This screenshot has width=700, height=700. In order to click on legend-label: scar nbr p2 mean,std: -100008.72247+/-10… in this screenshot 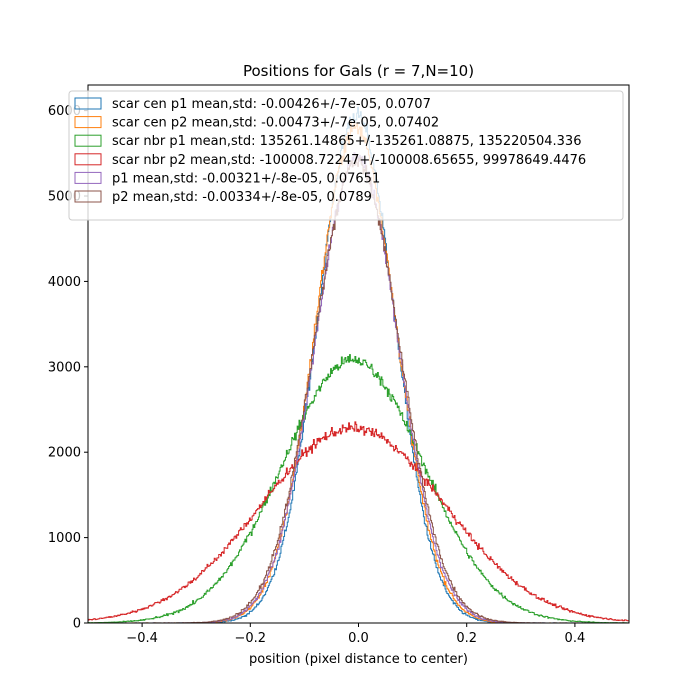, I will do `click(349, 160)`.